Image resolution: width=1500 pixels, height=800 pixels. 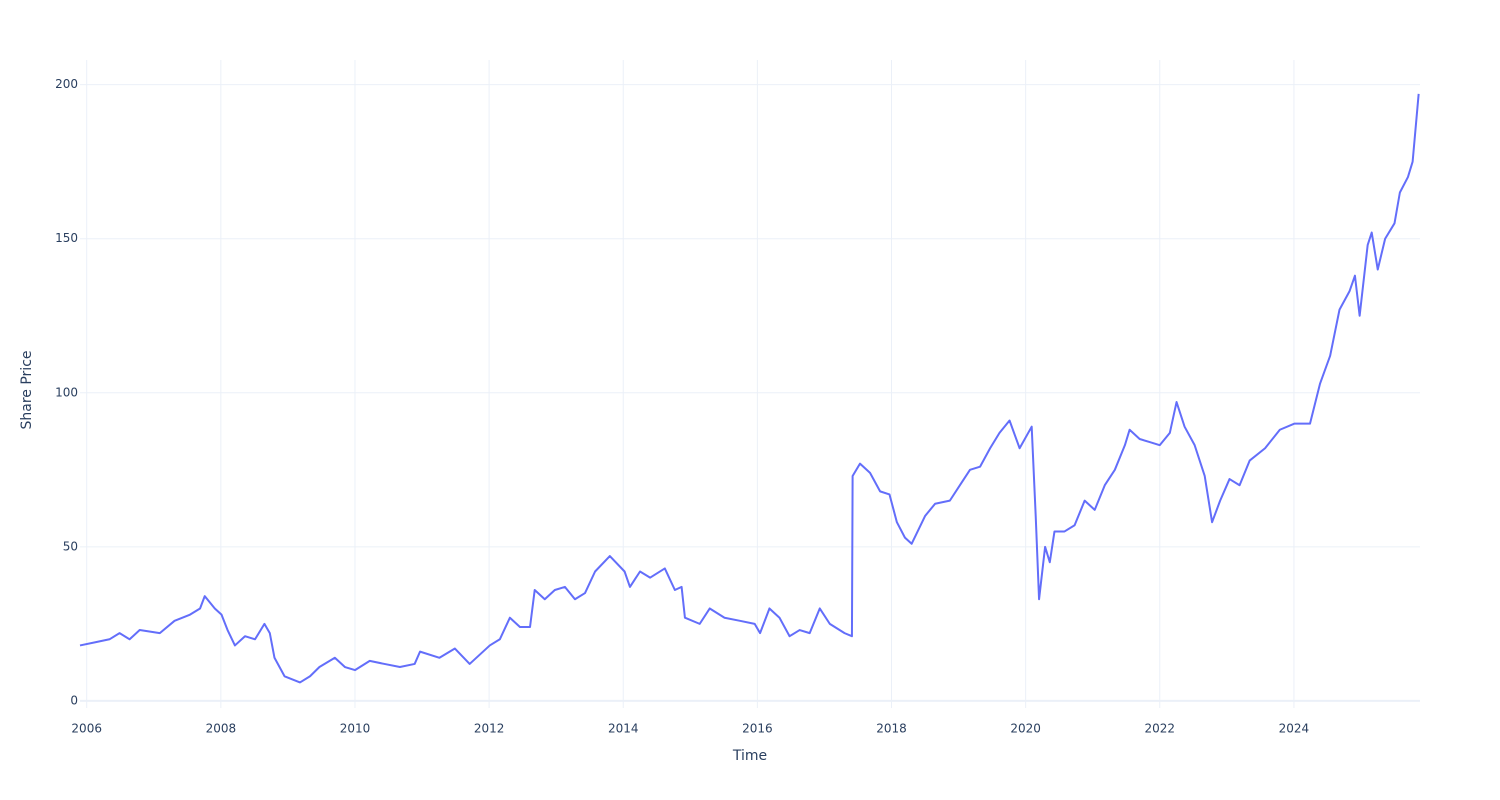 What do you see at coordinates (489, 729) in the screenshot?
I see `x-tick-label: 2012` at bounding box center [489, 729].